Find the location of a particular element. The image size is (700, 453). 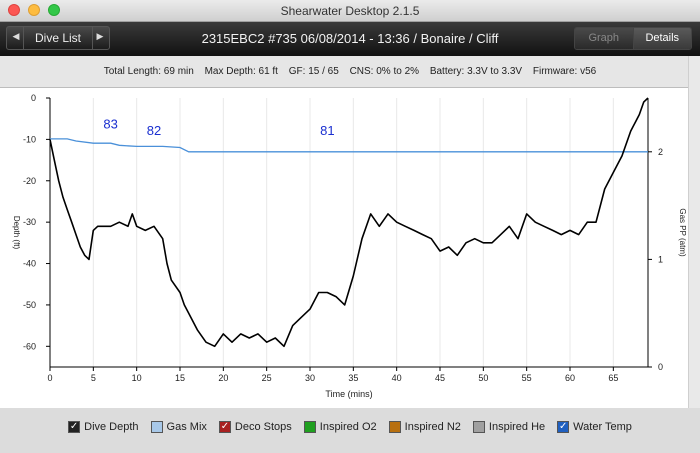

y2-tick-label: 2 is located at coordinates (660, 152).